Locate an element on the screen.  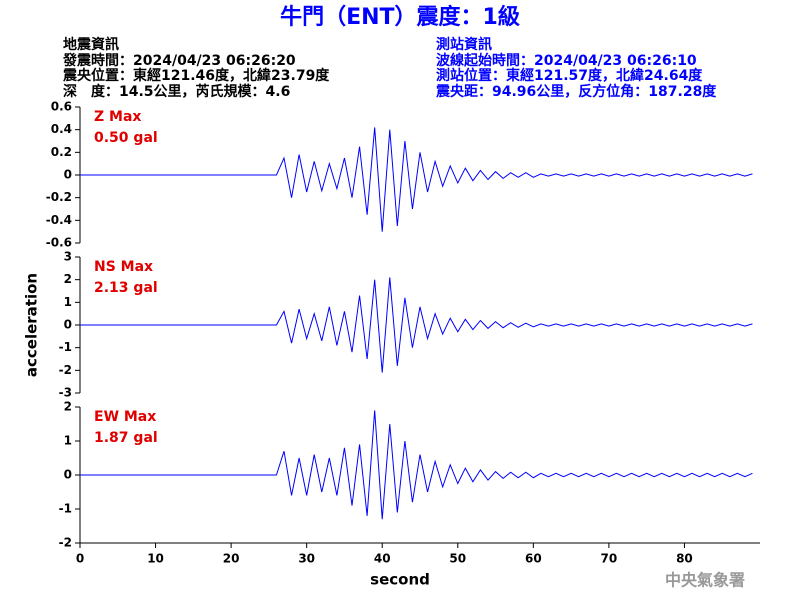
x-tick-label: 50 is located at coordinates (457, 559).